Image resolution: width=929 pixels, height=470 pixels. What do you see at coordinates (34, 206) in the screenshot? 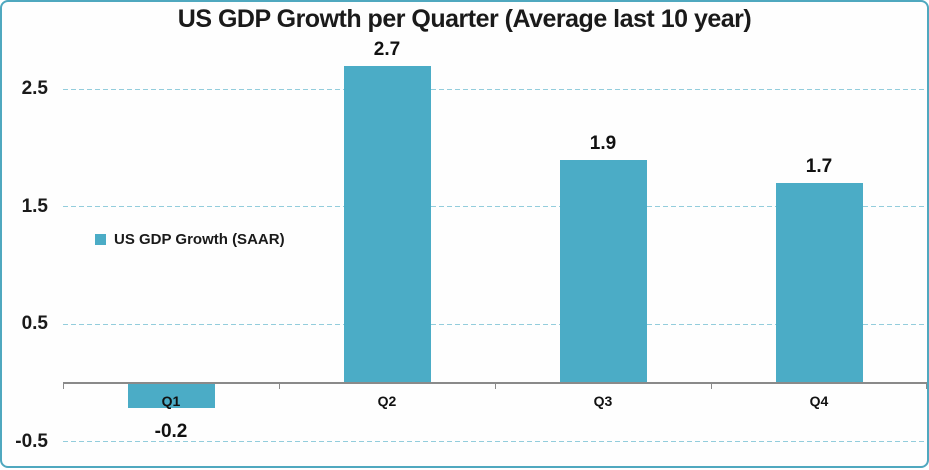
I see `y-tick-label: 1.5` at bounding box center [34, 206].